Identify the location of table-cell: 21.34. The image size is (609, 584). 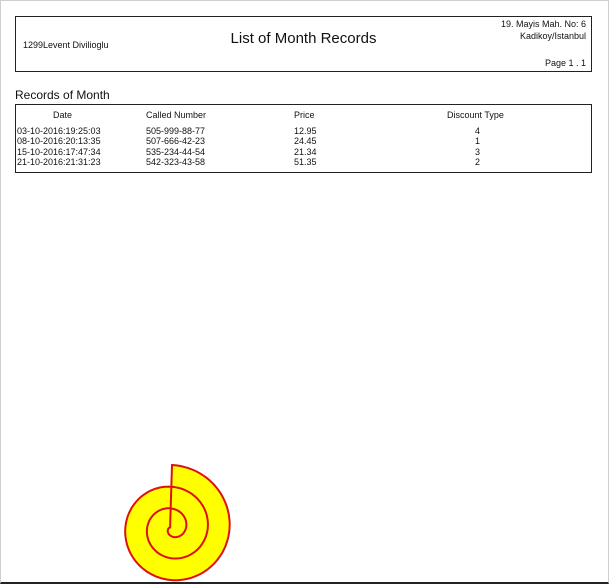
(305, 151).